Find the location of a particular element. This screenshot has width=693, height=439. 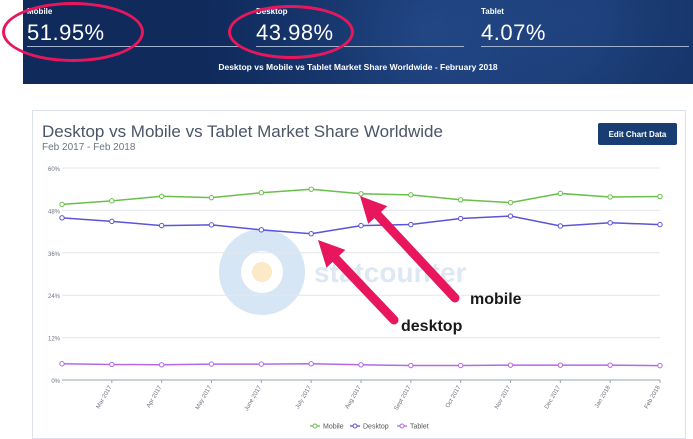

x-tick-label: Mar 2017 is located at coordinates (105, 397).